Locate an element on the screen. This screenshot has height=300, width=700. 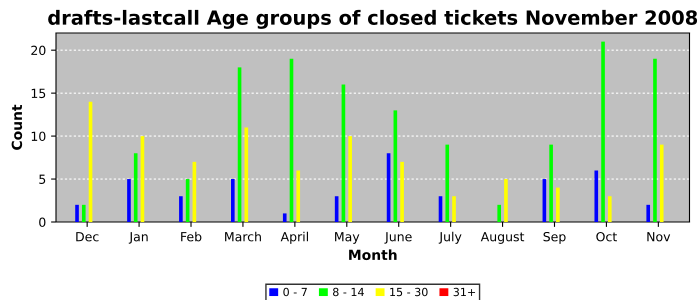
y-tick-label: 5 is located at coordinates (42, 179).